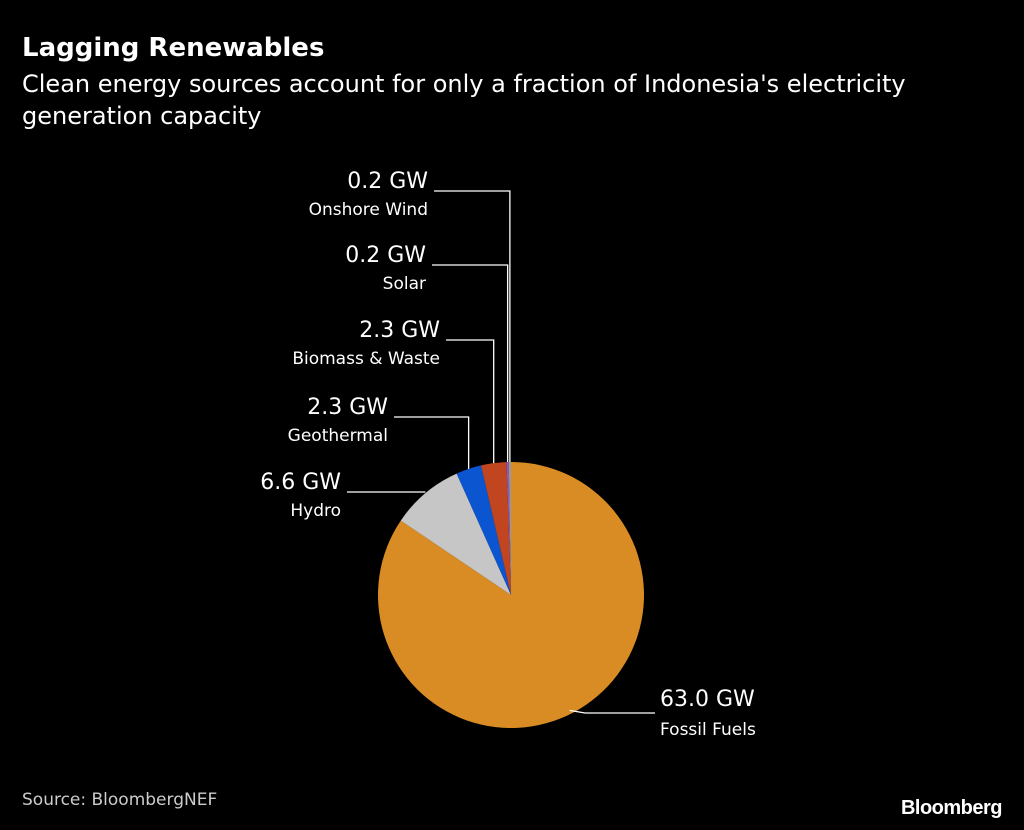 This screenshot has height=830, width=1024. Describe the element at coordinates (404, 284) in the screenshot. I see `category-label: Solar` at that location.